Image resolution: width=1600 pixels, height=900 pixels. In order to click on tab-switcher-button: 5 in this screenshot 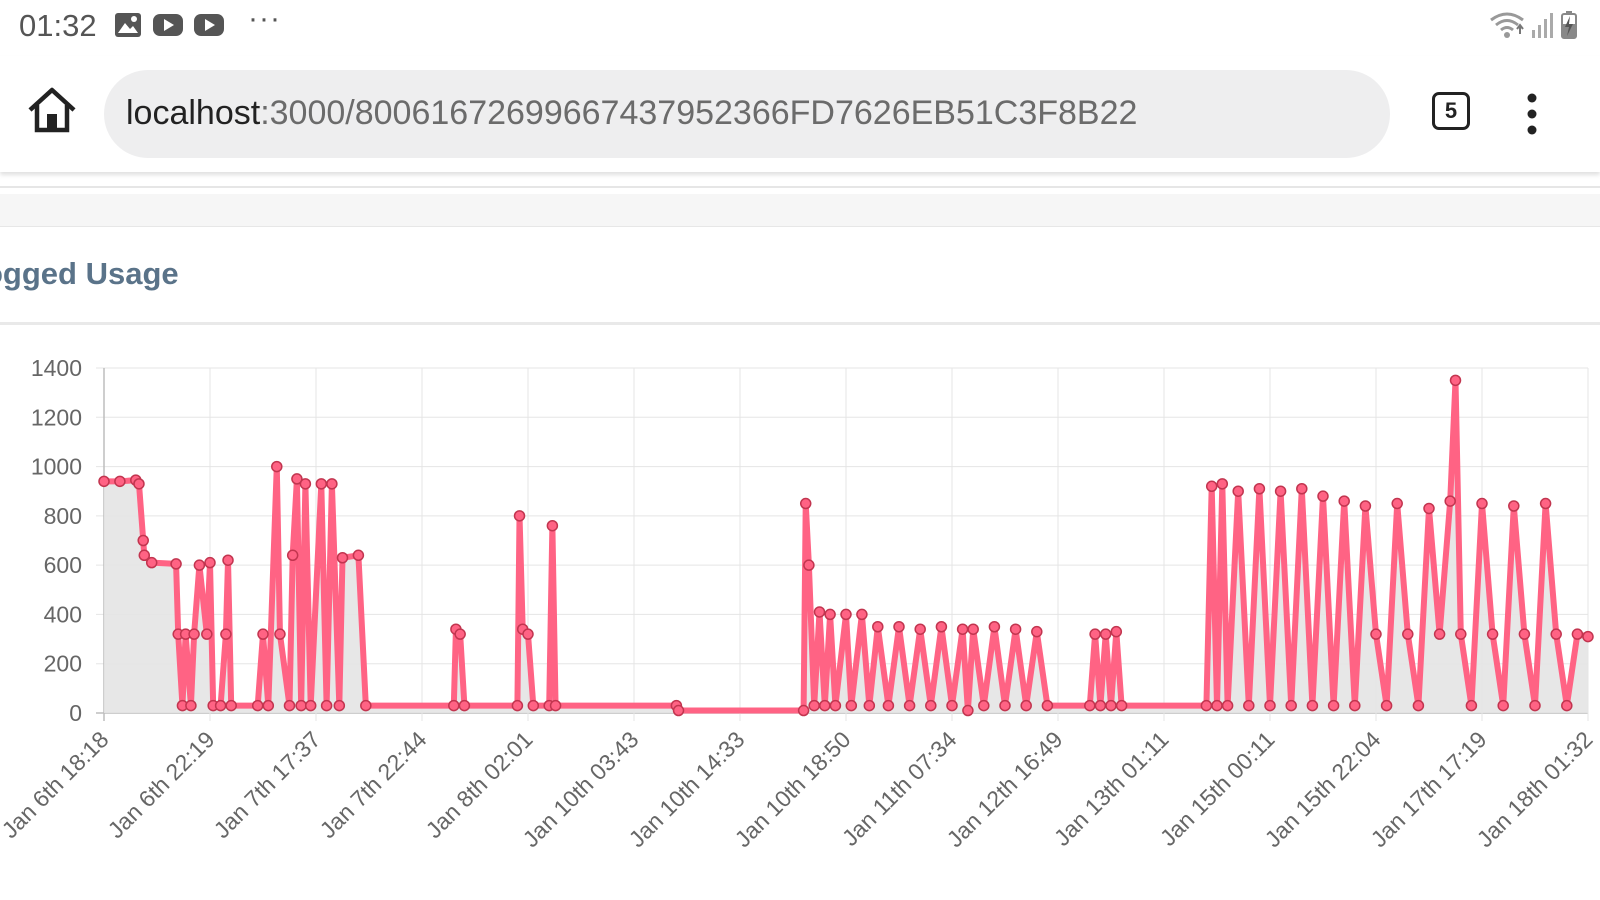, I will do `click(1451, 111)`.